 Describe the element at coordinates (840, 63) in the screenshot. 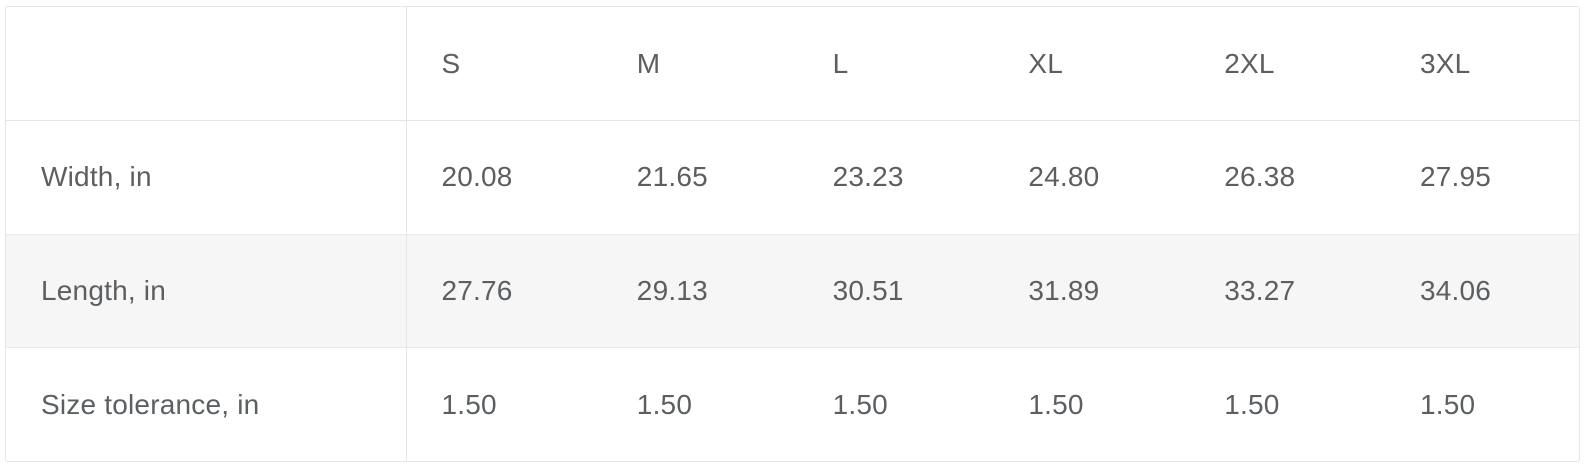

I see `size-header-l: L` at that location.